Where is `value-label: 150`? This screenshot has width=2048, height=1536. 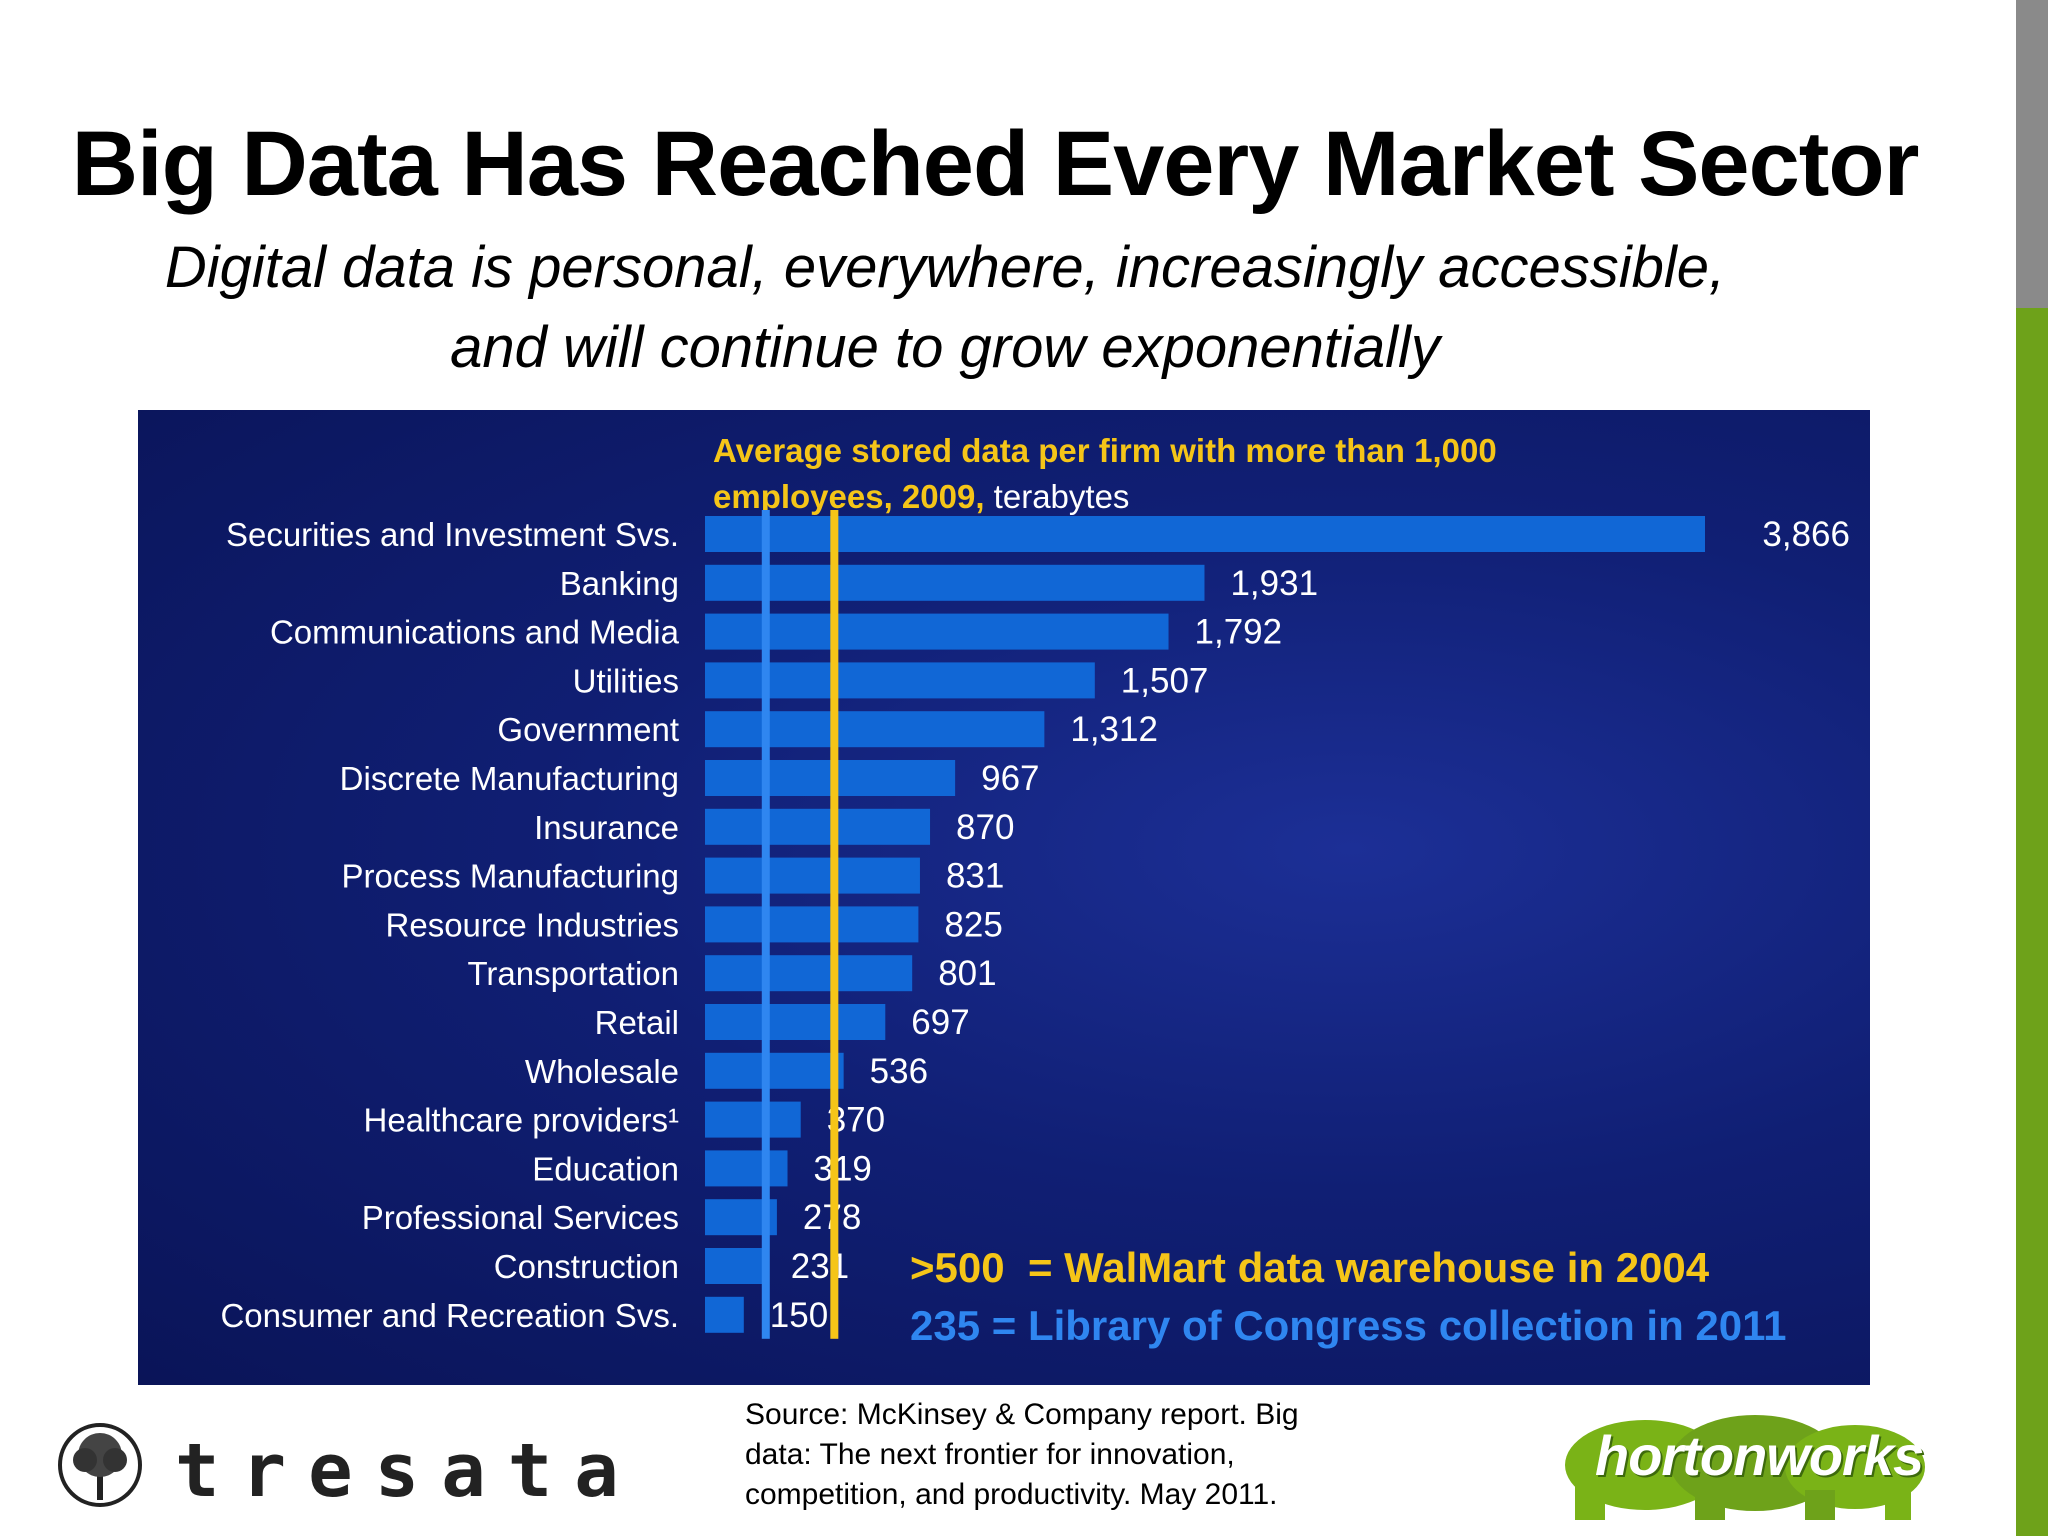 value-label: 150 is located at coordinates (799, 1315).